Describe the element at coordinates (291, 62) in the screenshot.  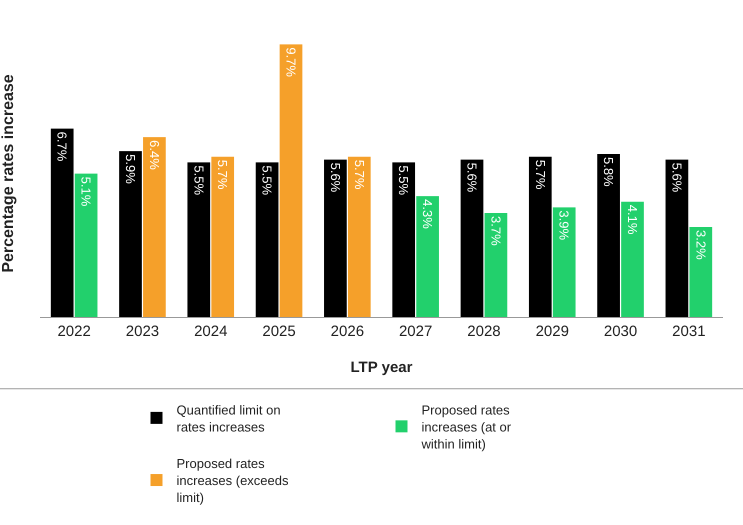
I see `data-label: 9.7%` at that location.